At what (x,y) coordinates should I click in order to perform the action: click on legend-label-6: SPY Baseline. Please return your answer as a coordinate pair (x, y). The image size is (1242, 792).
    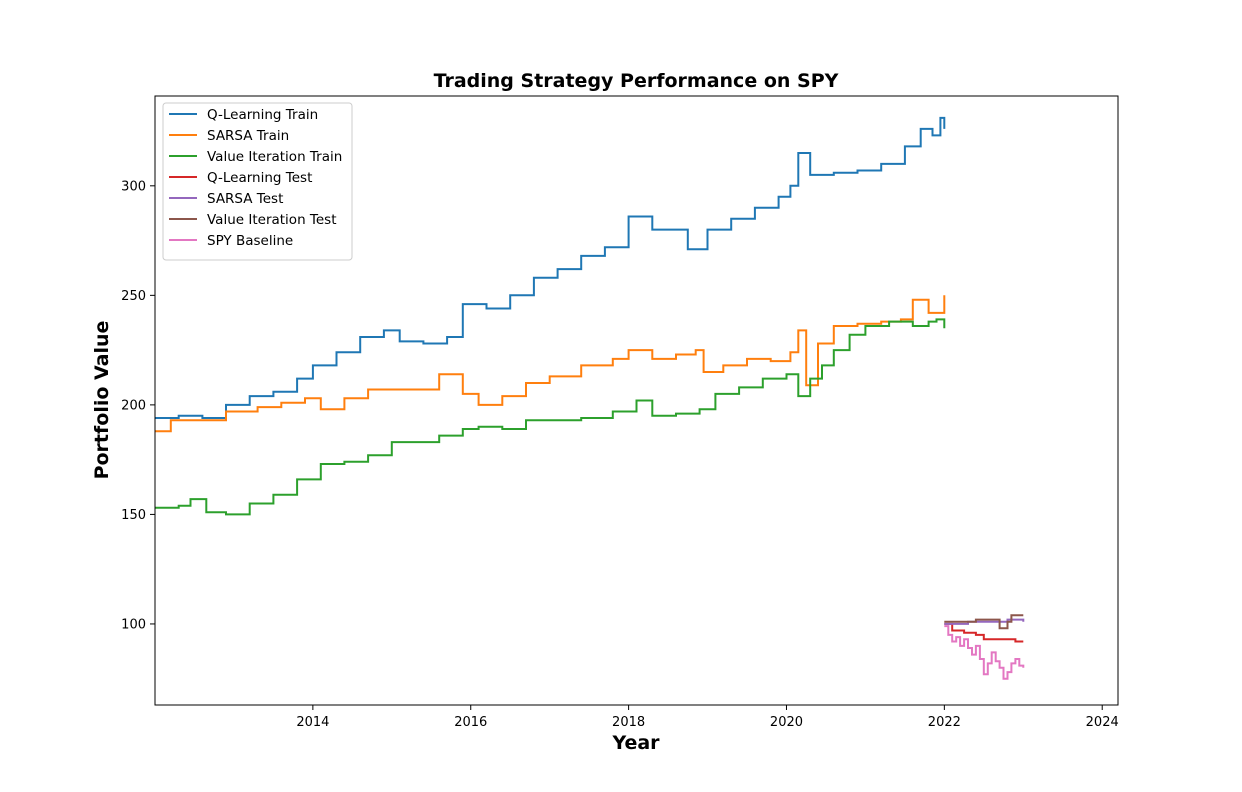
    Looking at the image, I should click on (250, 241).